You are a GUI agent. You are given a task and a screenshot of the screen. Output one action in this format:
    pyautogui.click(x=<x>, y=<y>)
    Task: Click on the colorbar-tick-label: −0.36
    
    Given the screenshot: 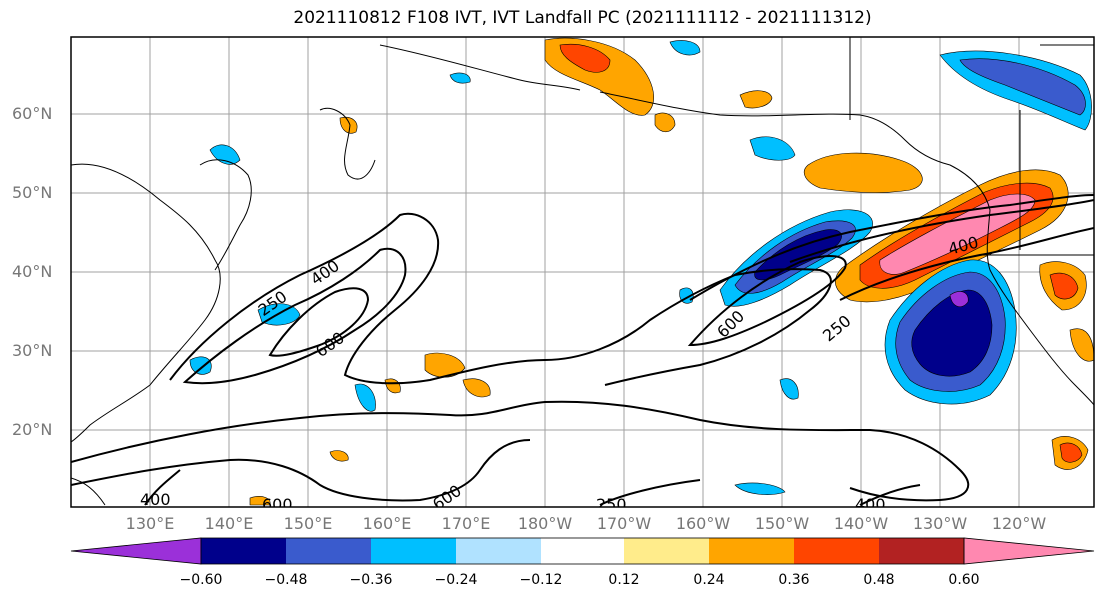 What is the action you would take?
    pyautogui.click(x=371, y=580)
    